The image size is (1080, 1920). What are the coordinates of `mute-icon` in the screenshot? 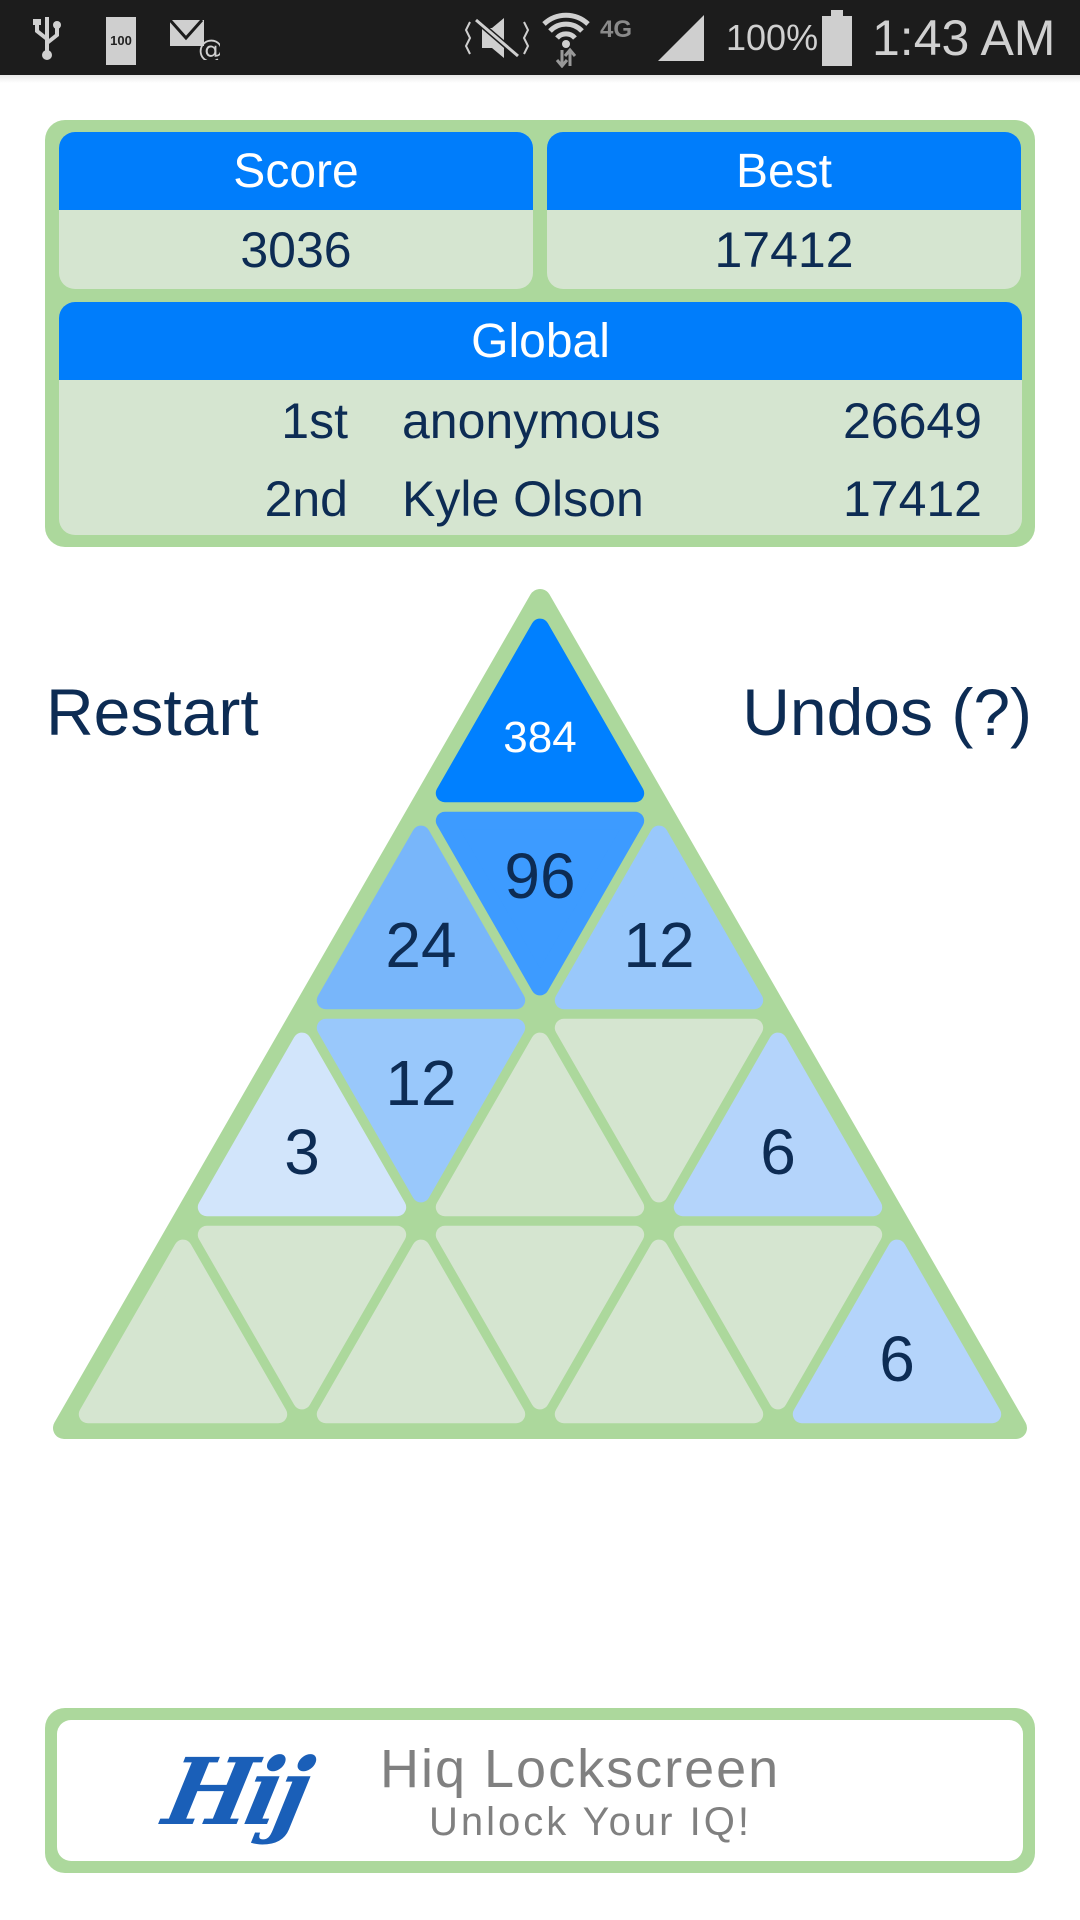 It's located at (497, 37).